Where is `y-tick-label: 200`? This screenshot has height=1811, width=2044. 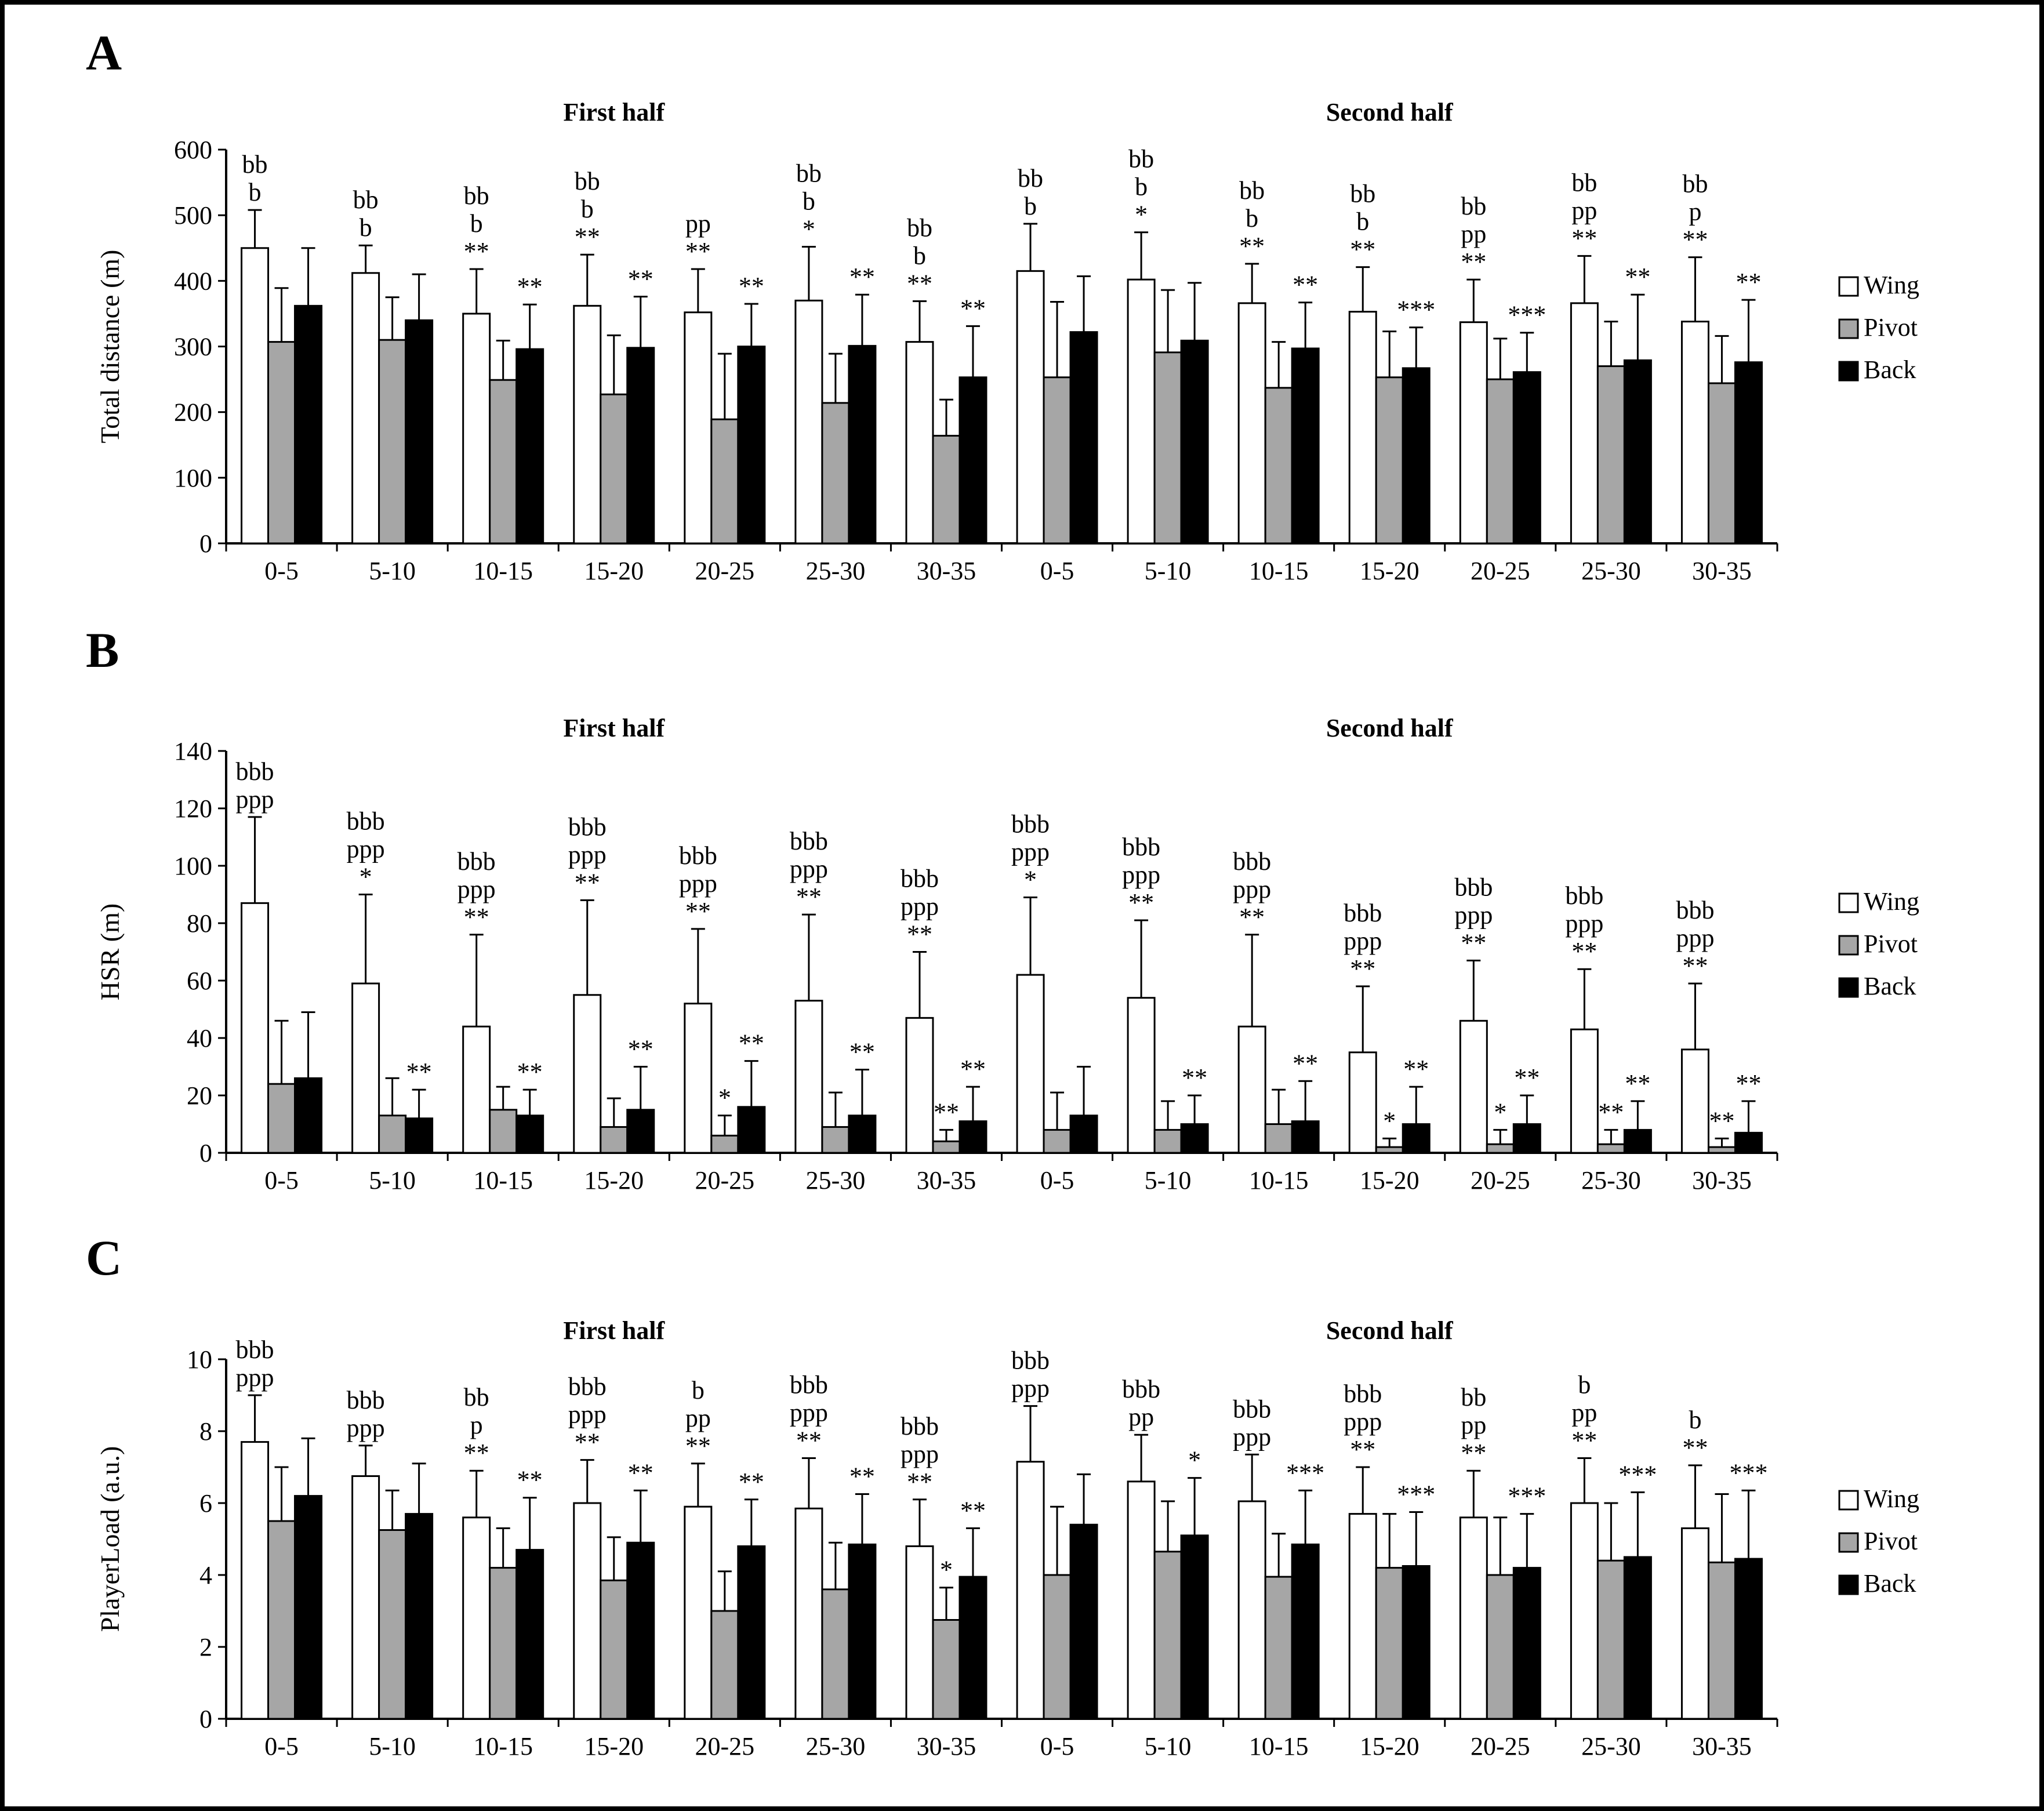 y-tick-label: 200 is located at coordinates (193, 412).